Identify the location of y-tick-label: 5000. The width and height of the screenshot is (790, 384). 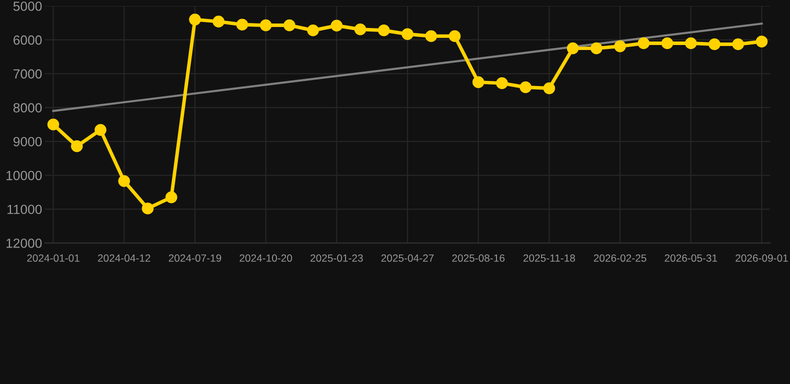
(27, 6).